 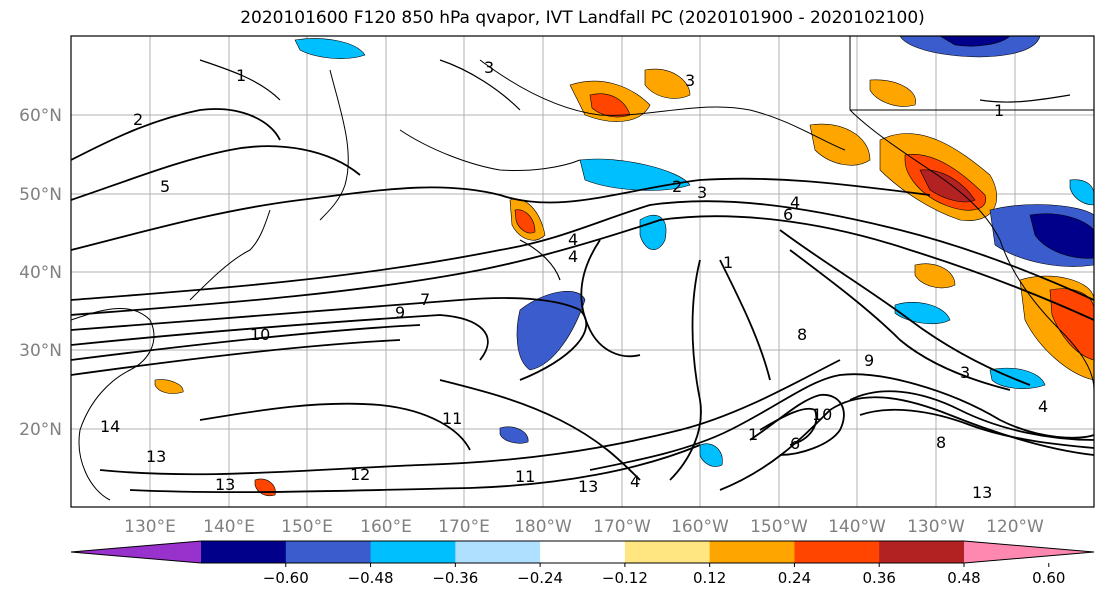 I want to click on colorbar-extend-low, so click(x=136, y=552).